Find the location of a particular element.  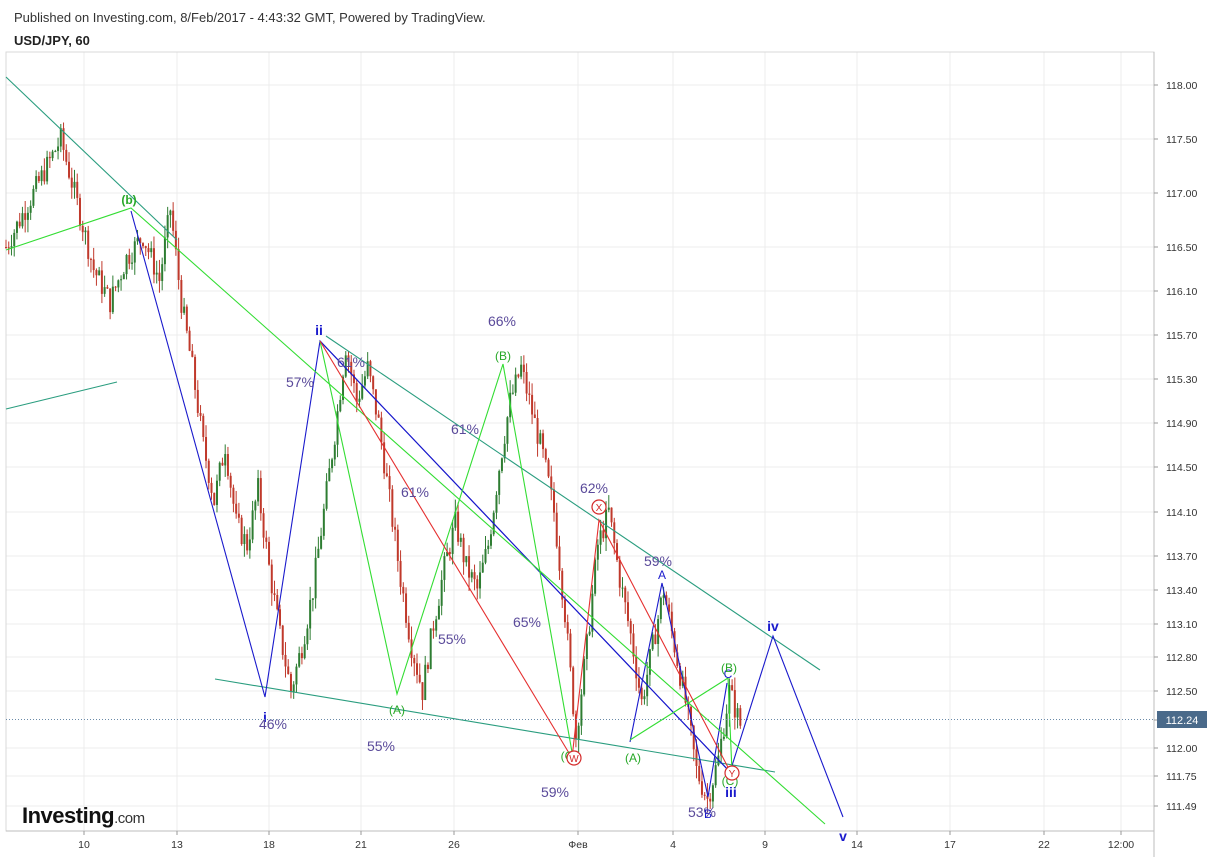

retracement-label: 57% is located at coordinates (300, 382).